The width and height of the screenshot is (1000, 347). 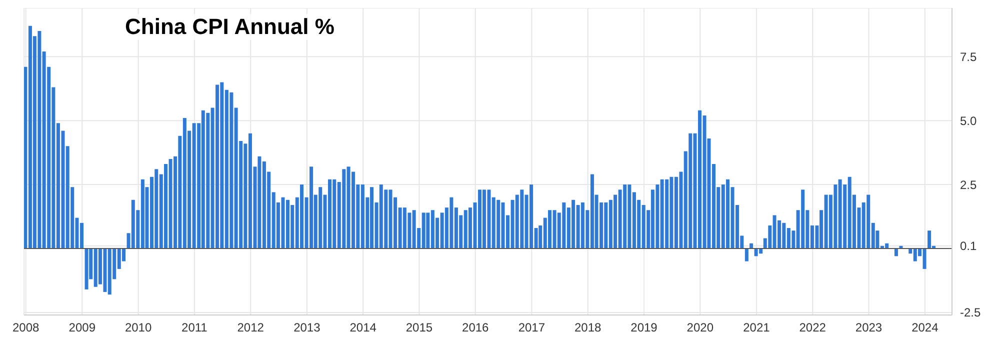 What do you see at coordinates (969, 246) in the screenshot?
I see `y-tick-label: 0.1` at bounding box center [969, 246].